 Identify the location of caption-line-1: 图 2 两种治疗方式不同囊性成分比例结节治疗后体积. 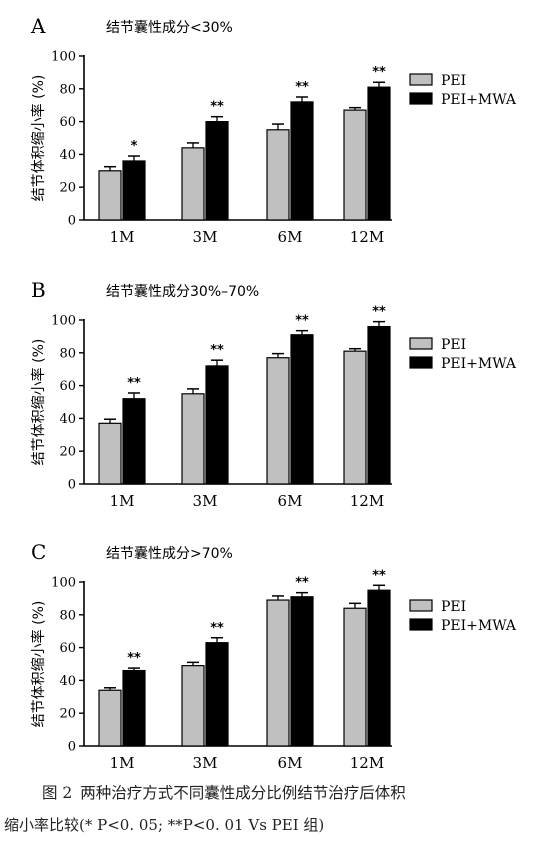
(228, 793).